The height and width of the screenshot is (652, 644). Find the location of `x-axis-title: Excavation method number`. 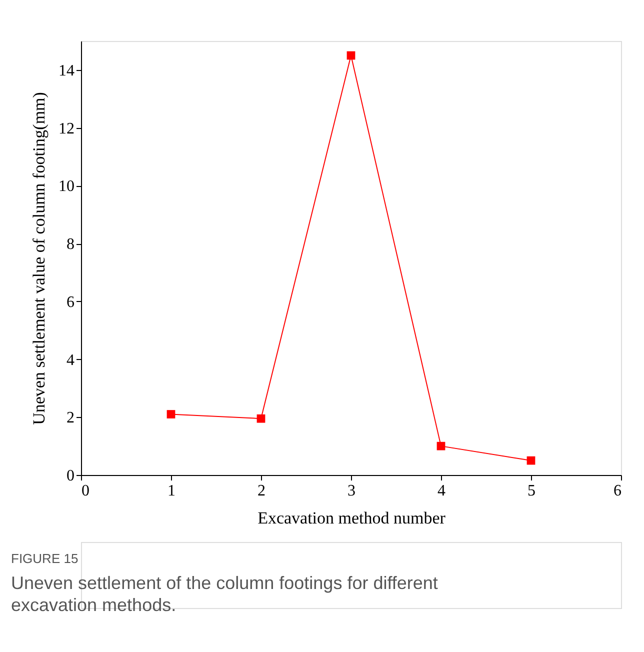

x-axis-title: Excavation method number is located at coordinates (352, 518).